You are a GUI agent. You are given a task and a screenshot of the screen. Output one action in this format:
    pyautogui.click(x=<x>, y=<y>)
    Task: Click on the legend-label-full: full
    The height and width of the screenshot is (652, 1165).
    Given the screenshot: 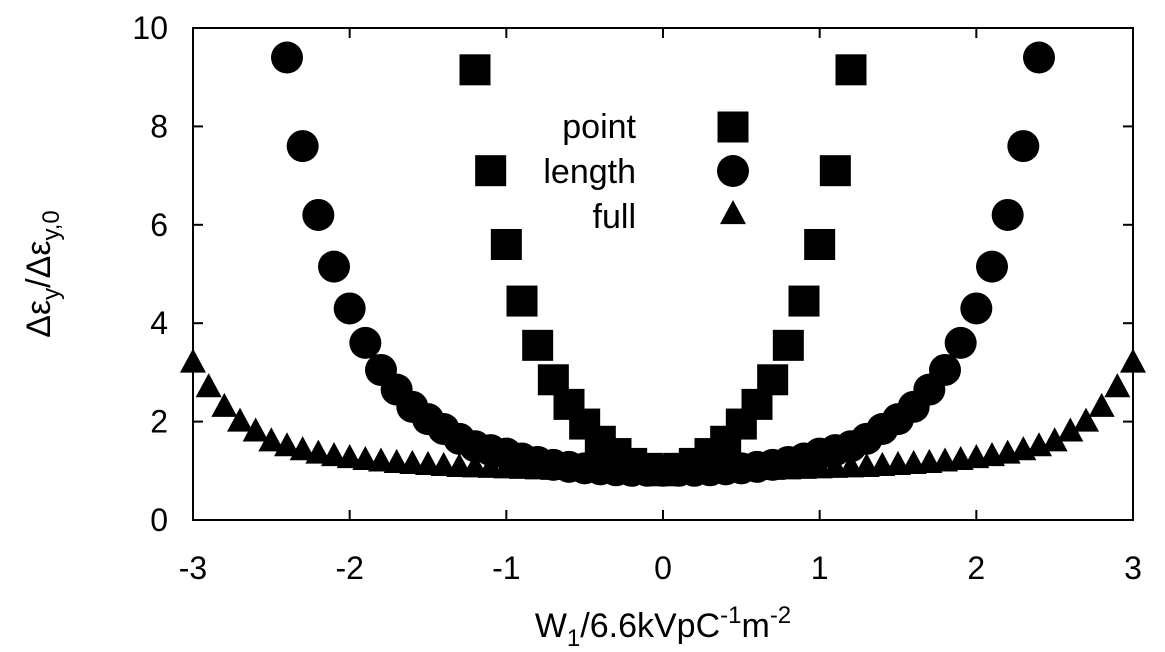 What is the action you would take?
    pyautogui.click(x=614, y=217)
    